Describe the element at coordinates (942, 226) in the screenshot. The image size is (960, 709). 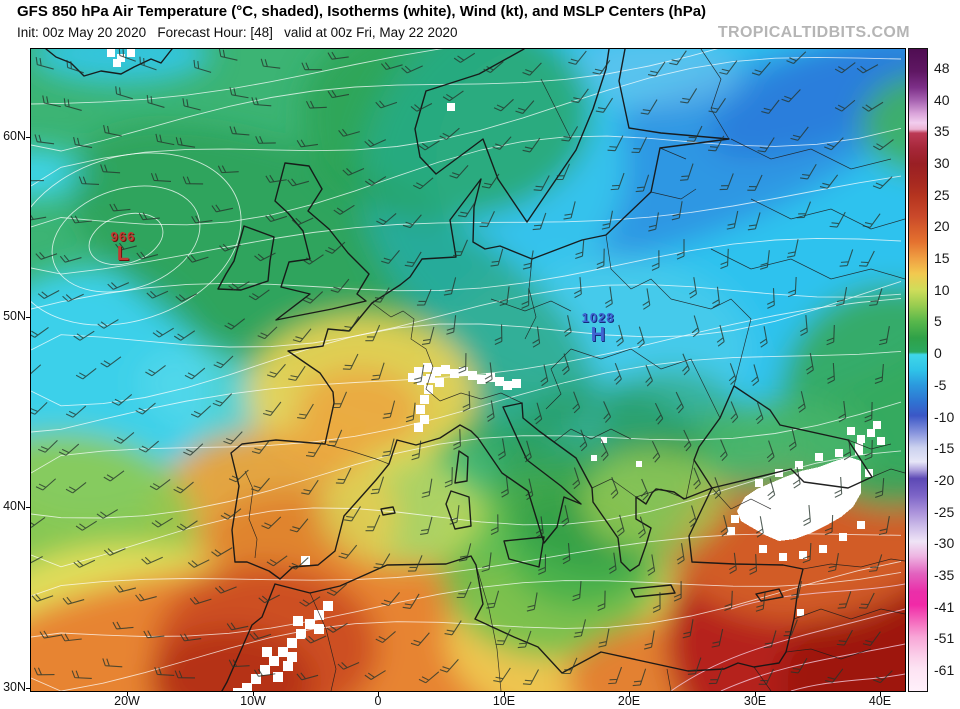
I see `colorbar-tick-label: 20` at that location.